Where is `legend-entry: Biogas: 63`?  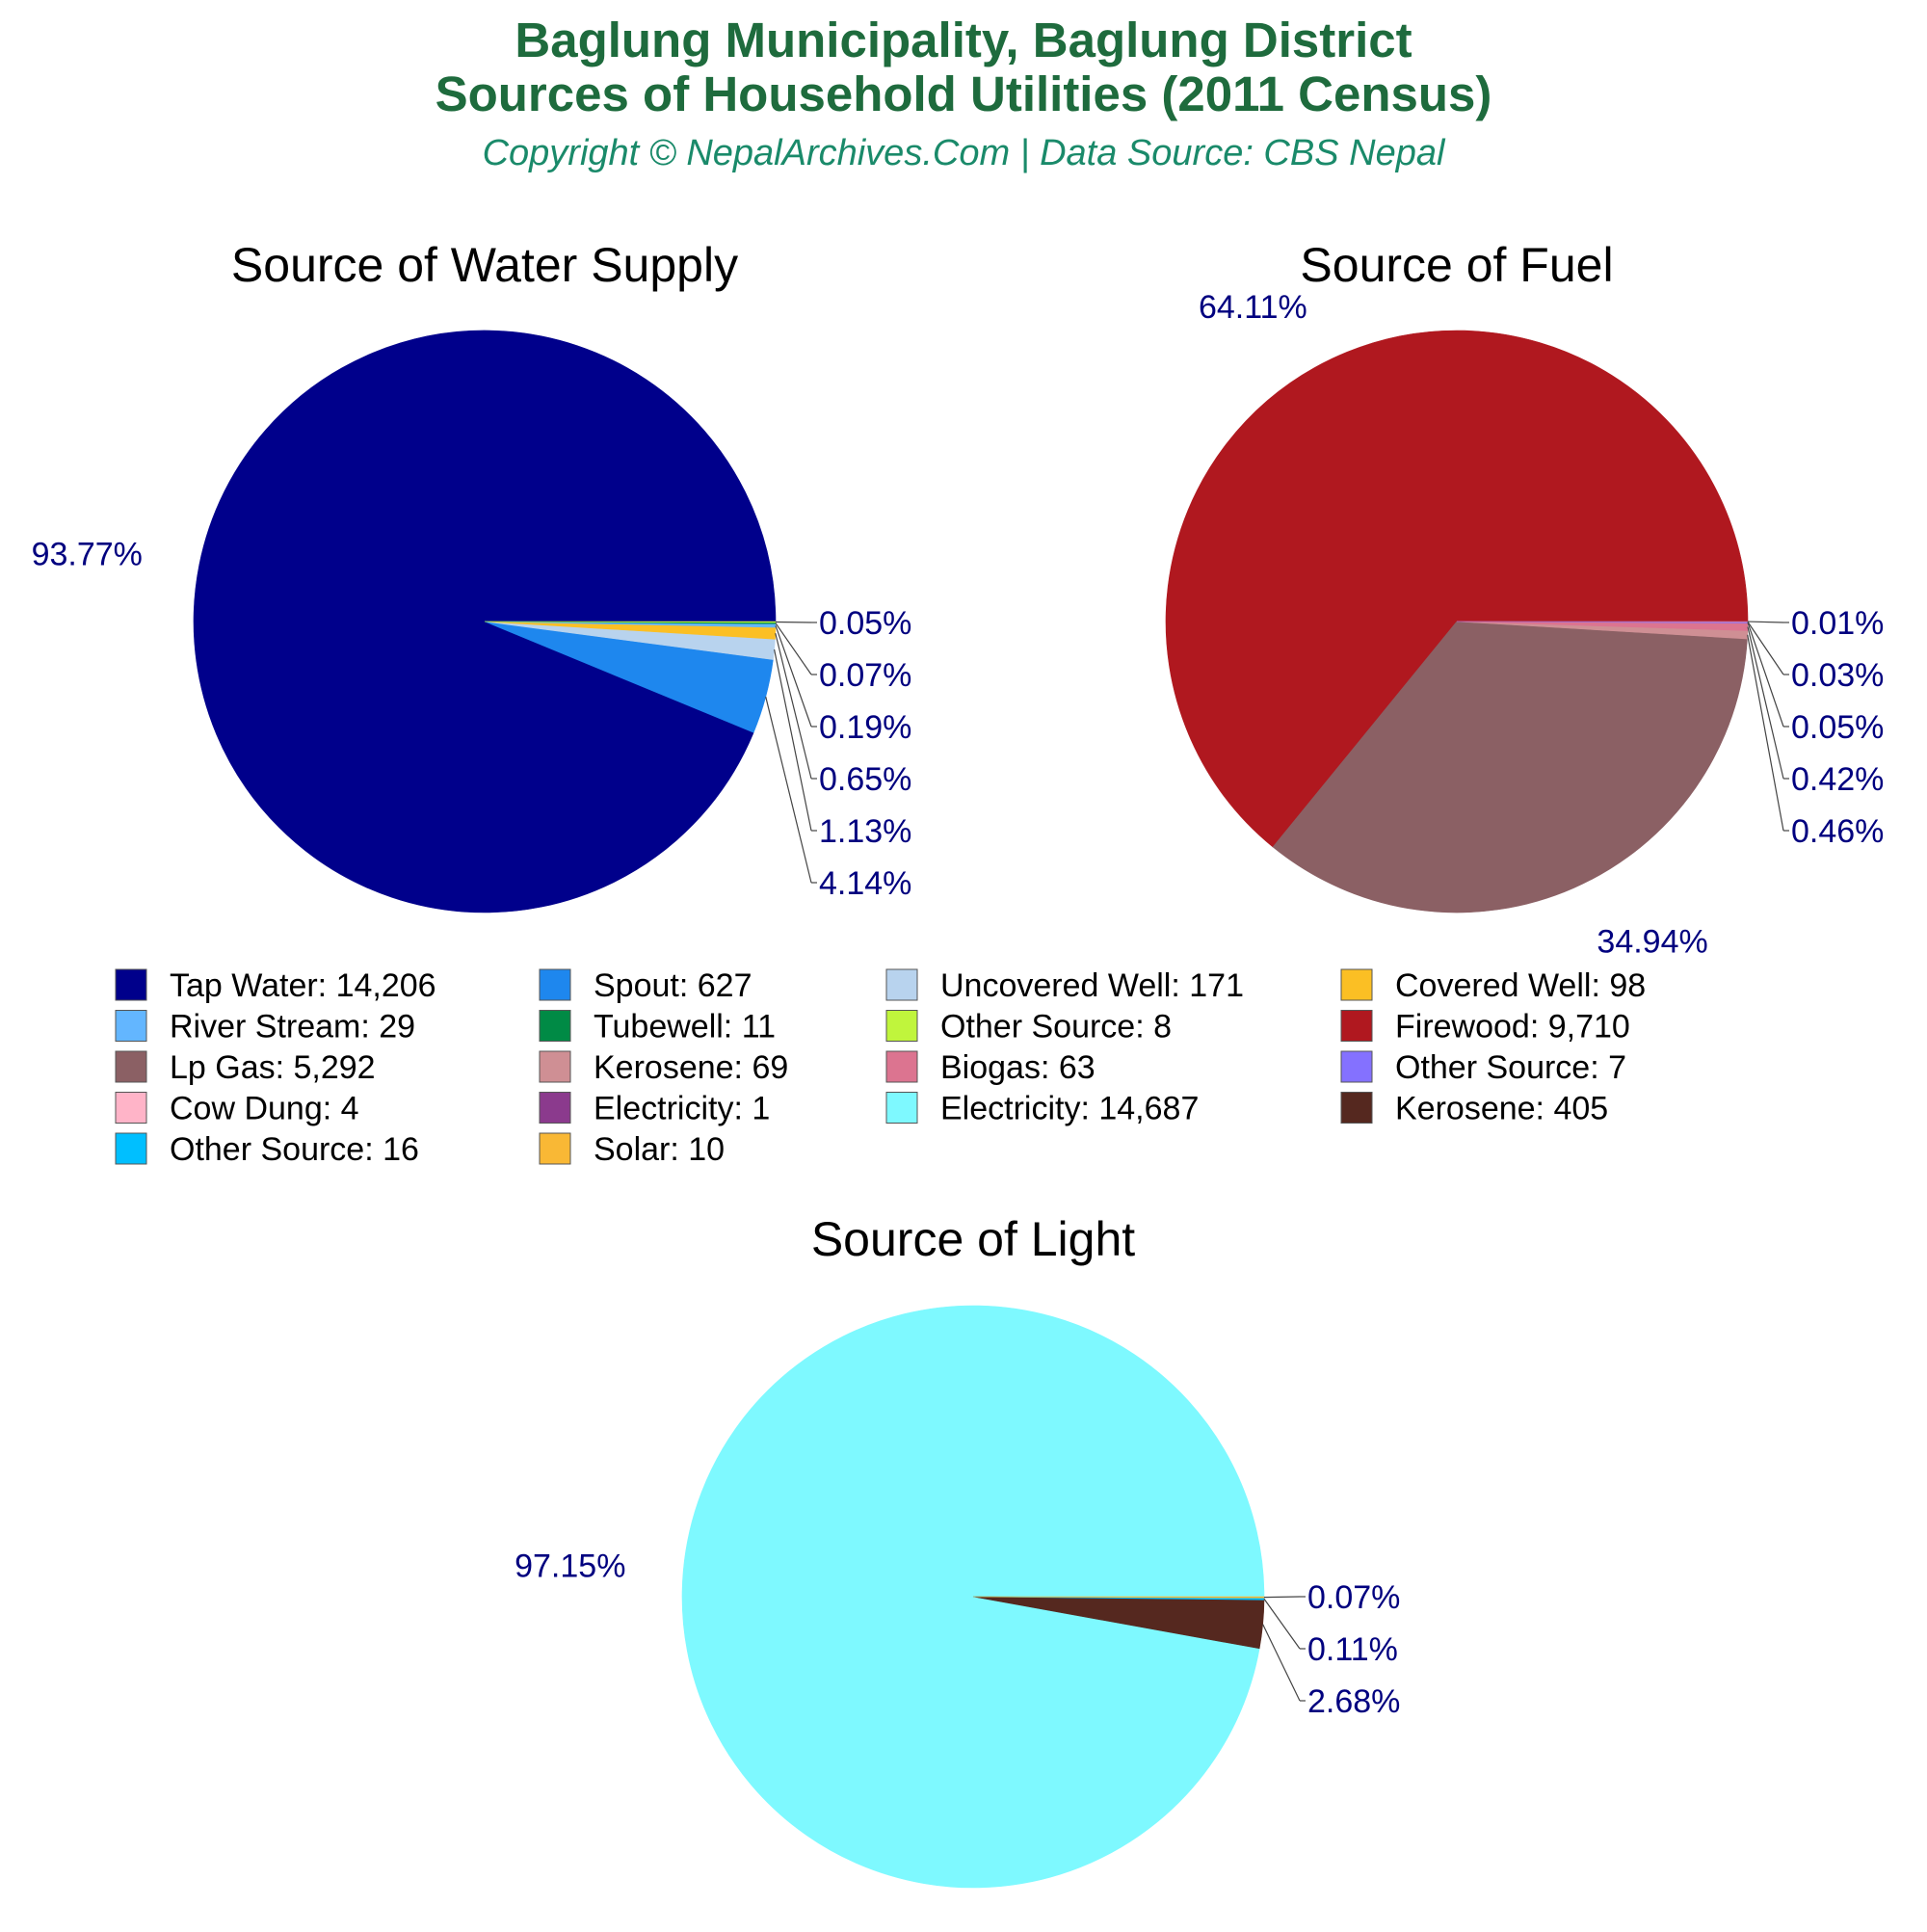
legend-entry: Biogas: 63 is located at coordinates (991, 1067).